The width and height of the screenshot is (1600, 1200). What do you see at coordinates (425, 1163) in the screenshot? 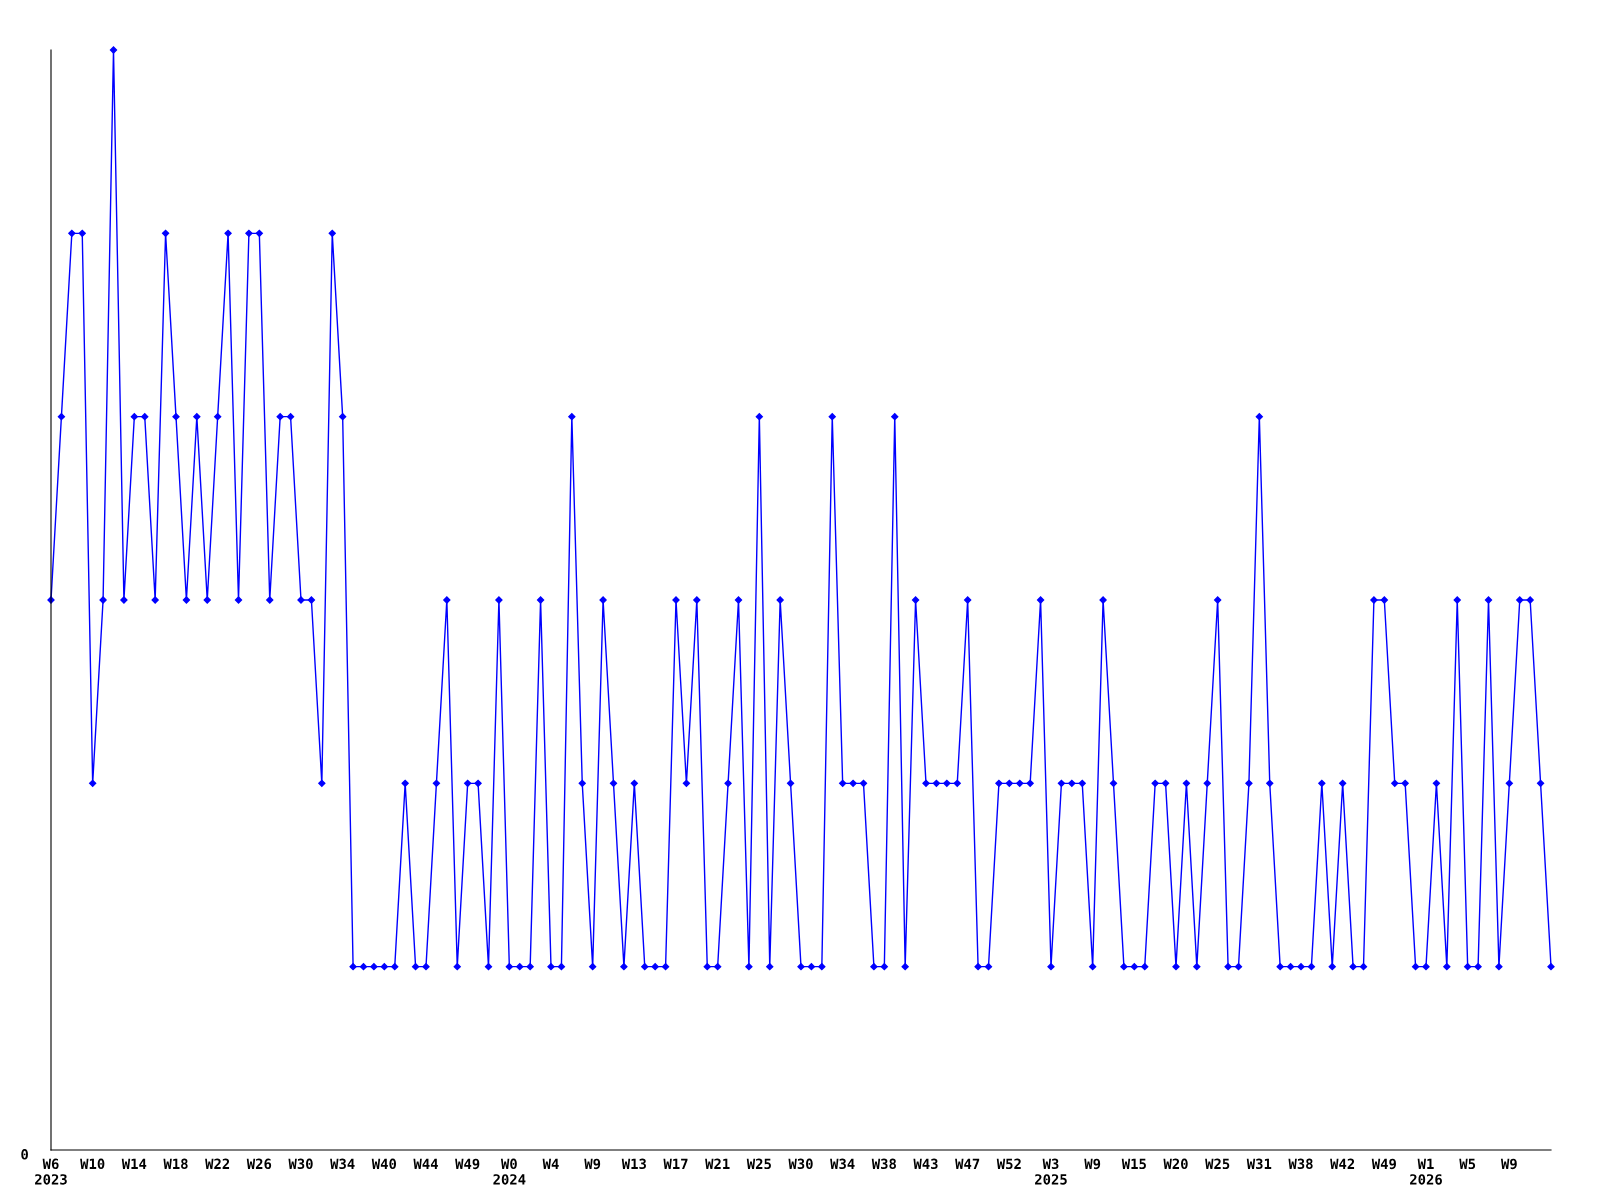
I see `x-tick-label: W44` at bounding box center [425, 1163].